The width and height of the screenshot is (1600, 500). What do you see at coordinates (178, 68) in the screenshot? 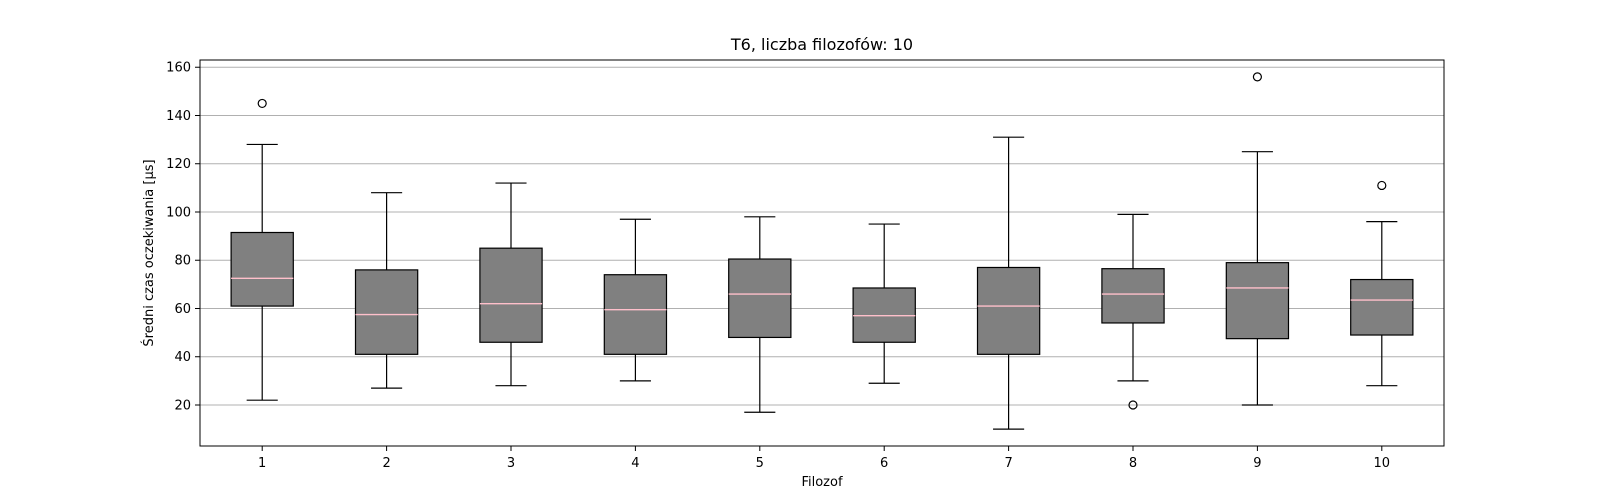
I see `y-tick-label: 160` at bounding box center [178, 68].